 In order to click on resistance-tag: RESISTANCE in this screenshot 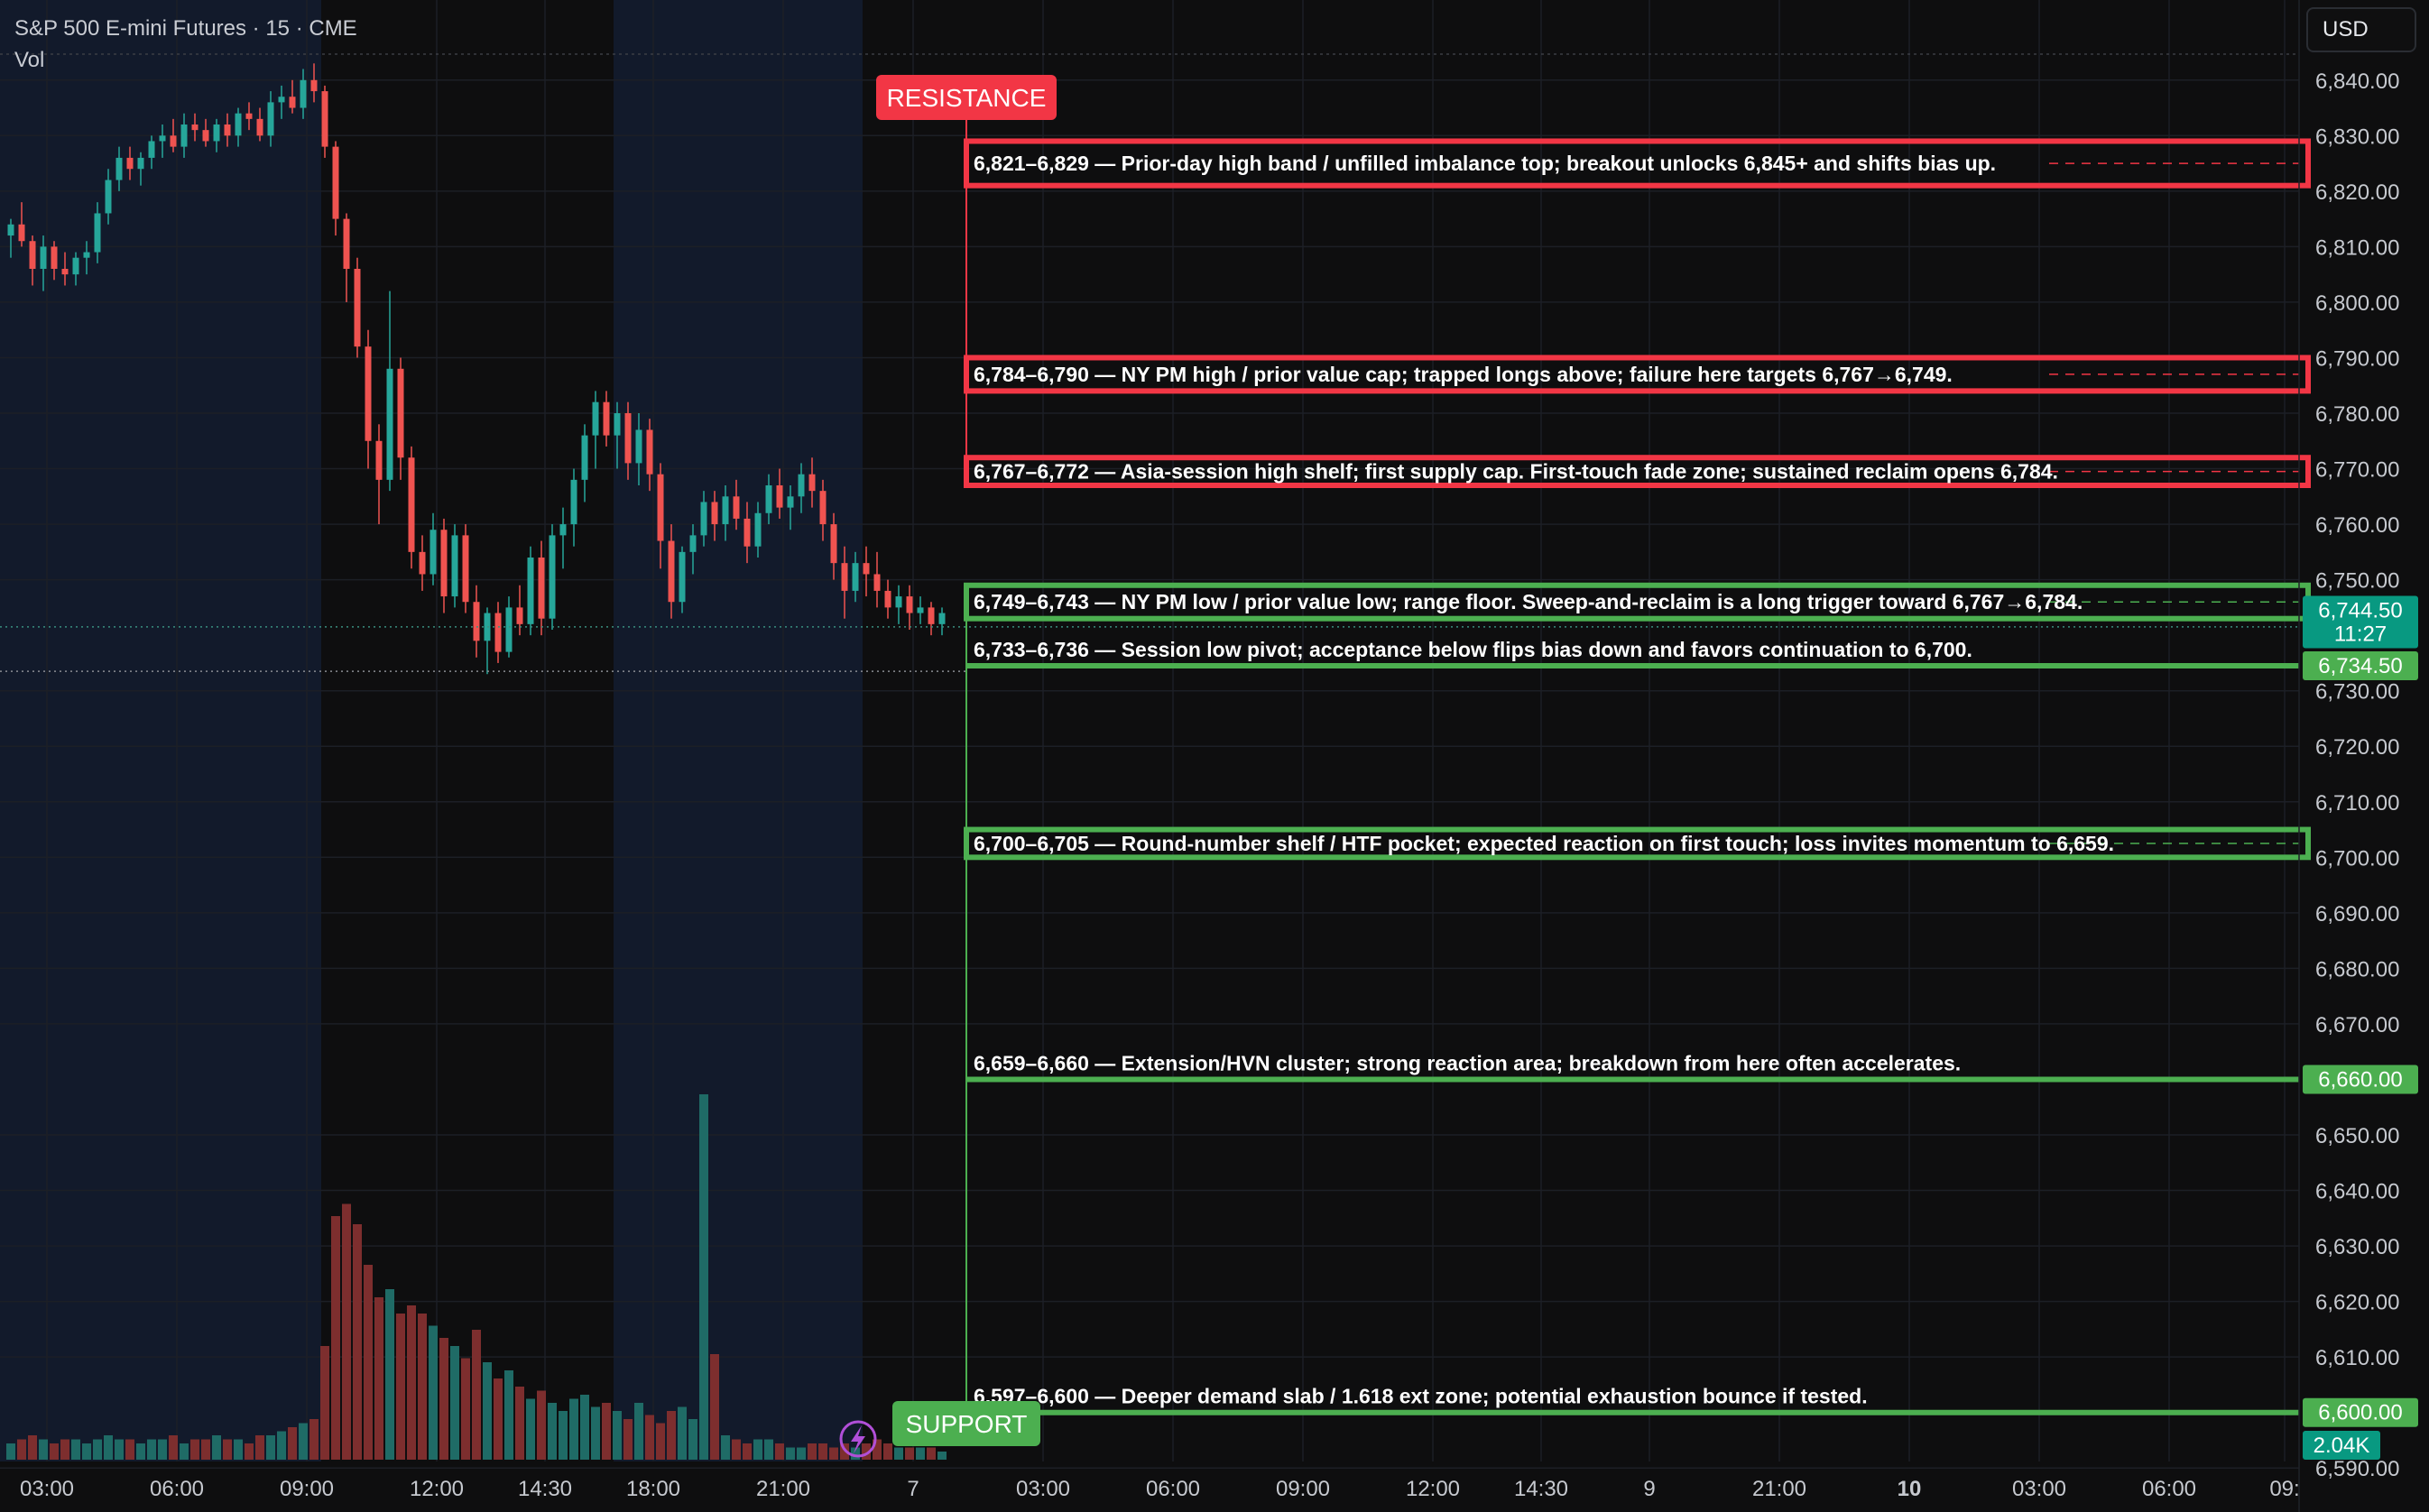, I will do `click(966, 97)`.